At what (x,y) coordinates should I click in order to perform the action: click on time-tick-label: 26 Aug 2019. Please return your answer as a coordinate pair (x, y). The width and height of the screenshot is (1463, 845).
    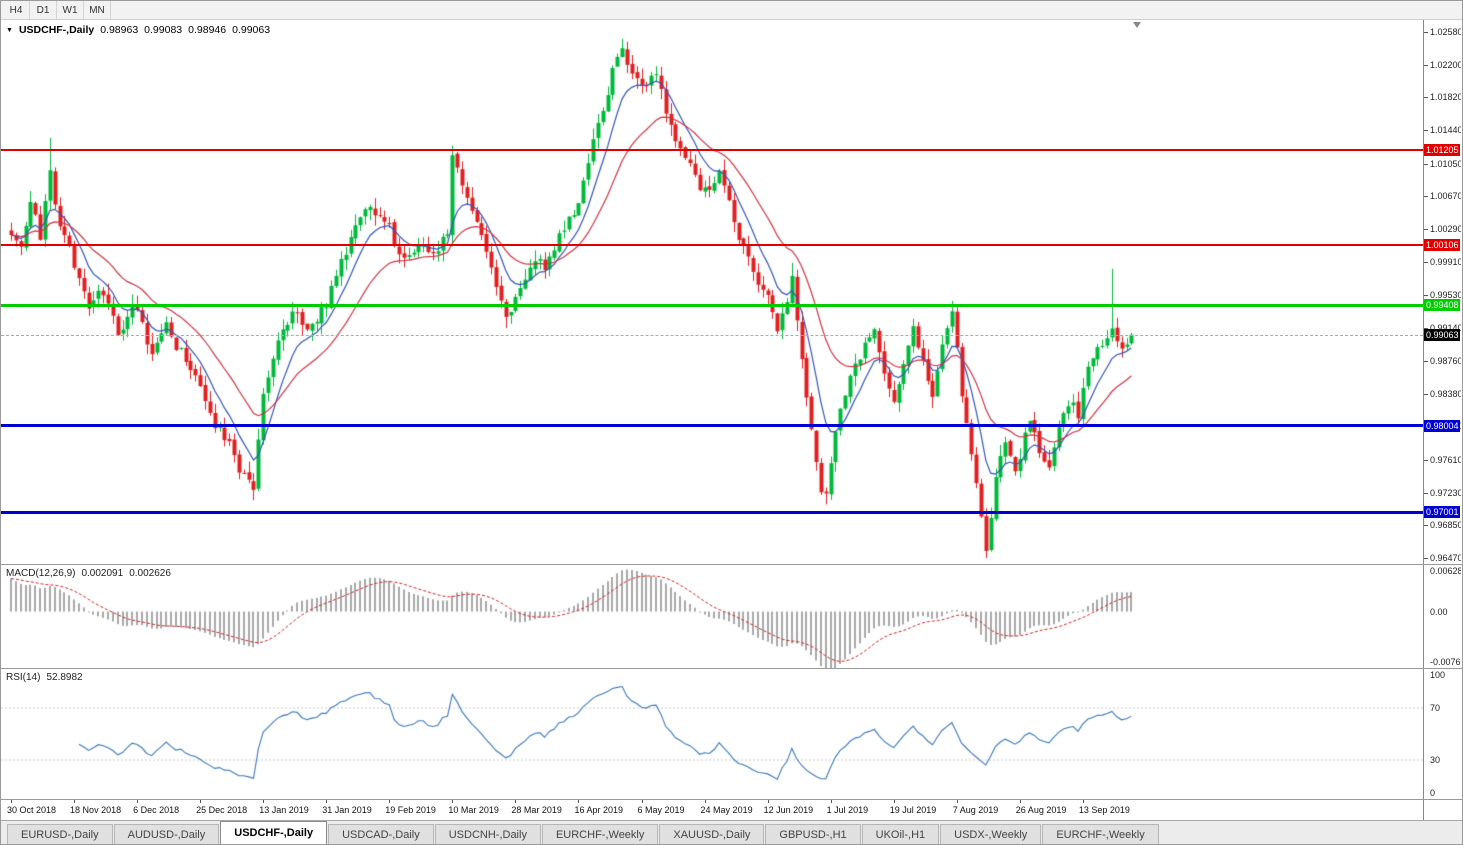
    Looking at the image, I should click on (1041, 810).